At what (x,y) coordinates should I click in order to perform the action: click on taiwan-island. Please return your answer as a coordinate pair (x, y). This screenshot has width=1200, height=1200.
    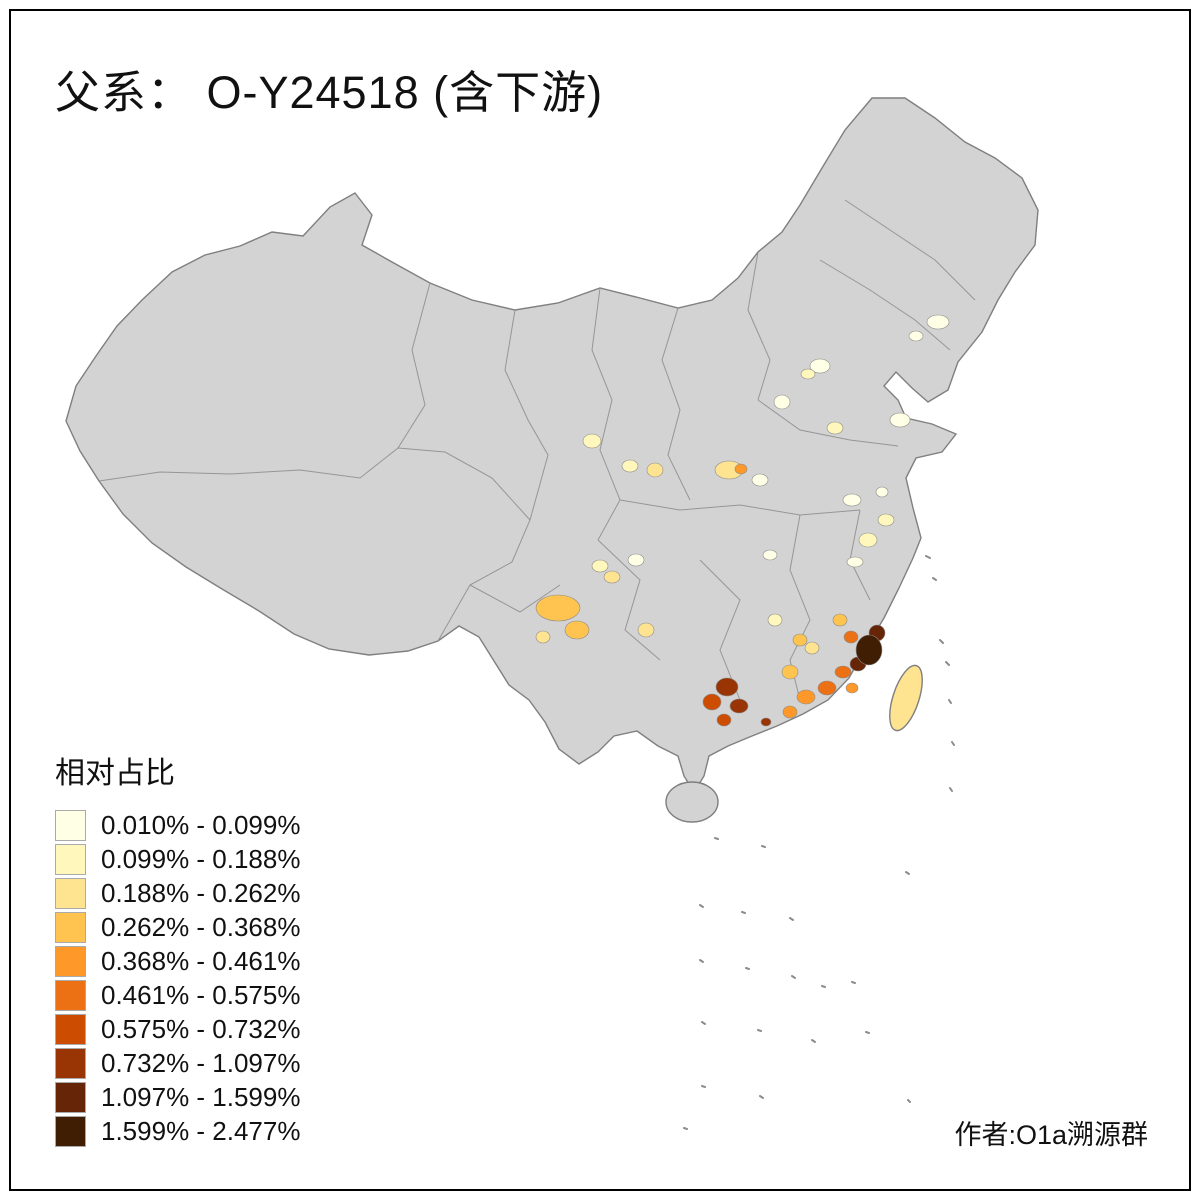
    Looking at the image, I should click on (906, 698).